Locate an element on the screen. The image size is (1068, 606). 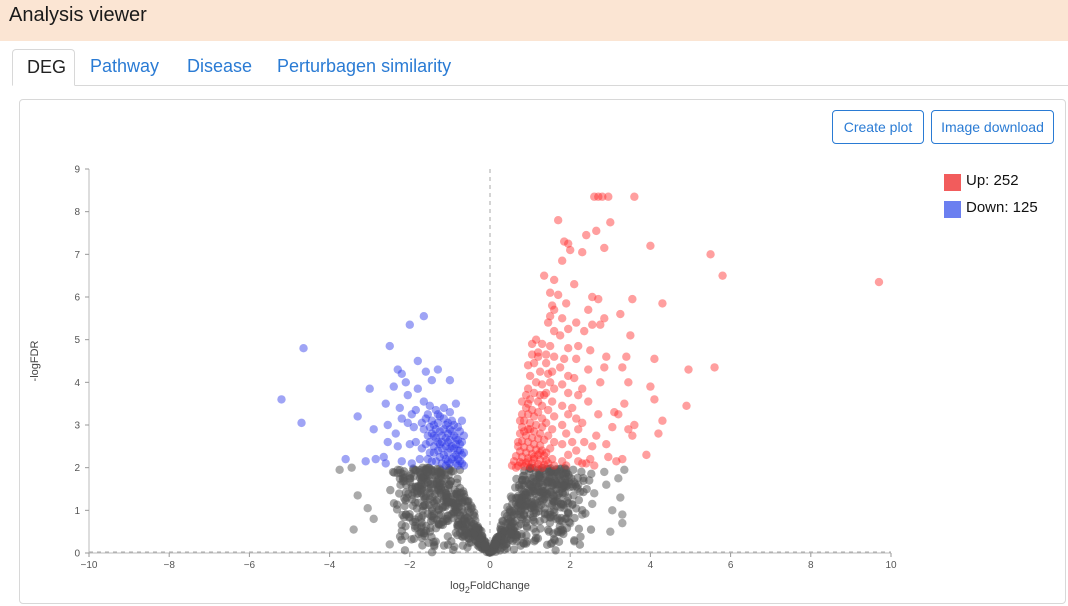
y-tick-label: 6 is located at coordinates (77, 298).